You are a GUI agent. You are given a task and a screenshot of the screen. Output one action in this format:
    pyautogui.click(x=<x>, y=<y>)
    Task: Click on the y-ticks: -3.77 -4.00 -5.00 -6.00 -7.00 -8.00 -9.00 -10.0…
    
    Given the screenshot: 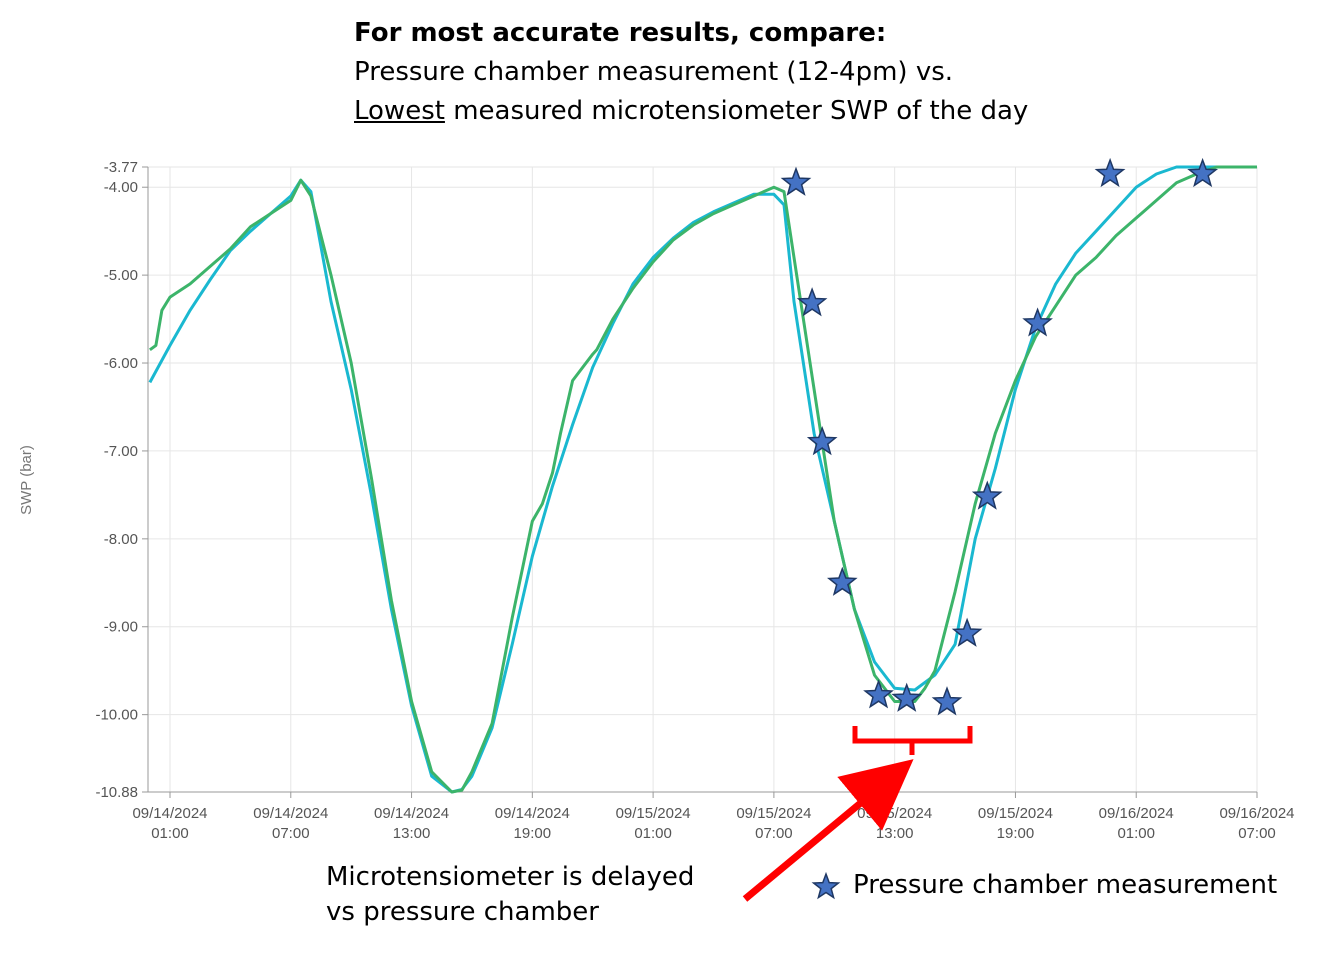 What is the action you would take?
    pyautogui.click(x=121, y=480)
    